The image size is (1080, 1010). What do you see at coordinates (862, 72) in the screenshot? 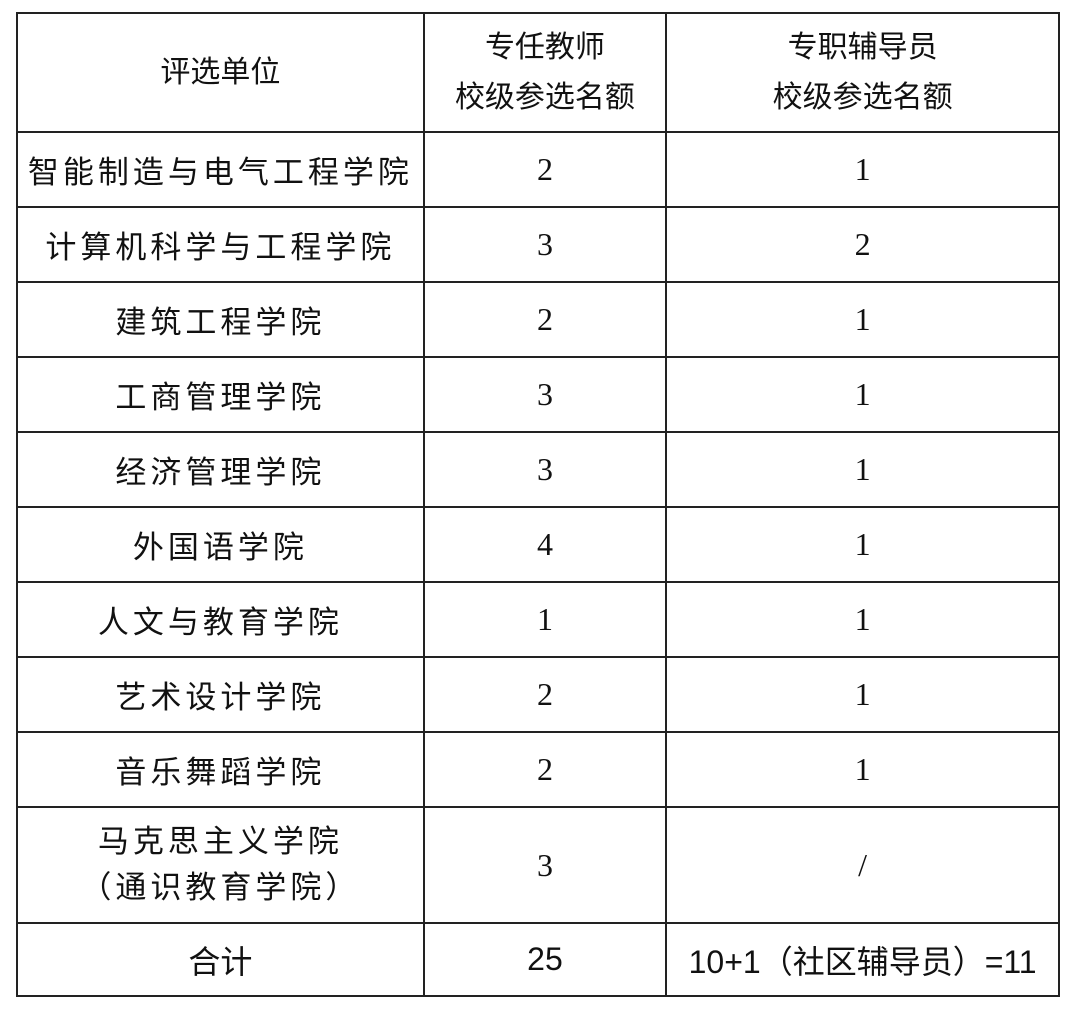
I see `header-counselor: 专职辅导员 校级参选名额` at bounding box center [862, 72].